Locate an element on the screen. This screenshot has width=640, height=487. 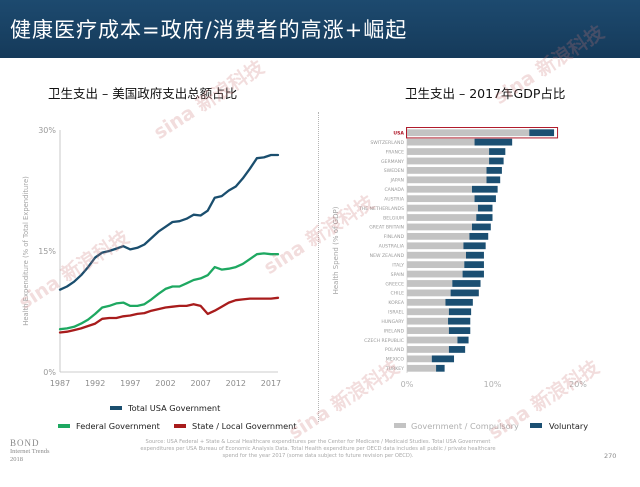
category-label: JAPAN is located at coordinates (397, 181).